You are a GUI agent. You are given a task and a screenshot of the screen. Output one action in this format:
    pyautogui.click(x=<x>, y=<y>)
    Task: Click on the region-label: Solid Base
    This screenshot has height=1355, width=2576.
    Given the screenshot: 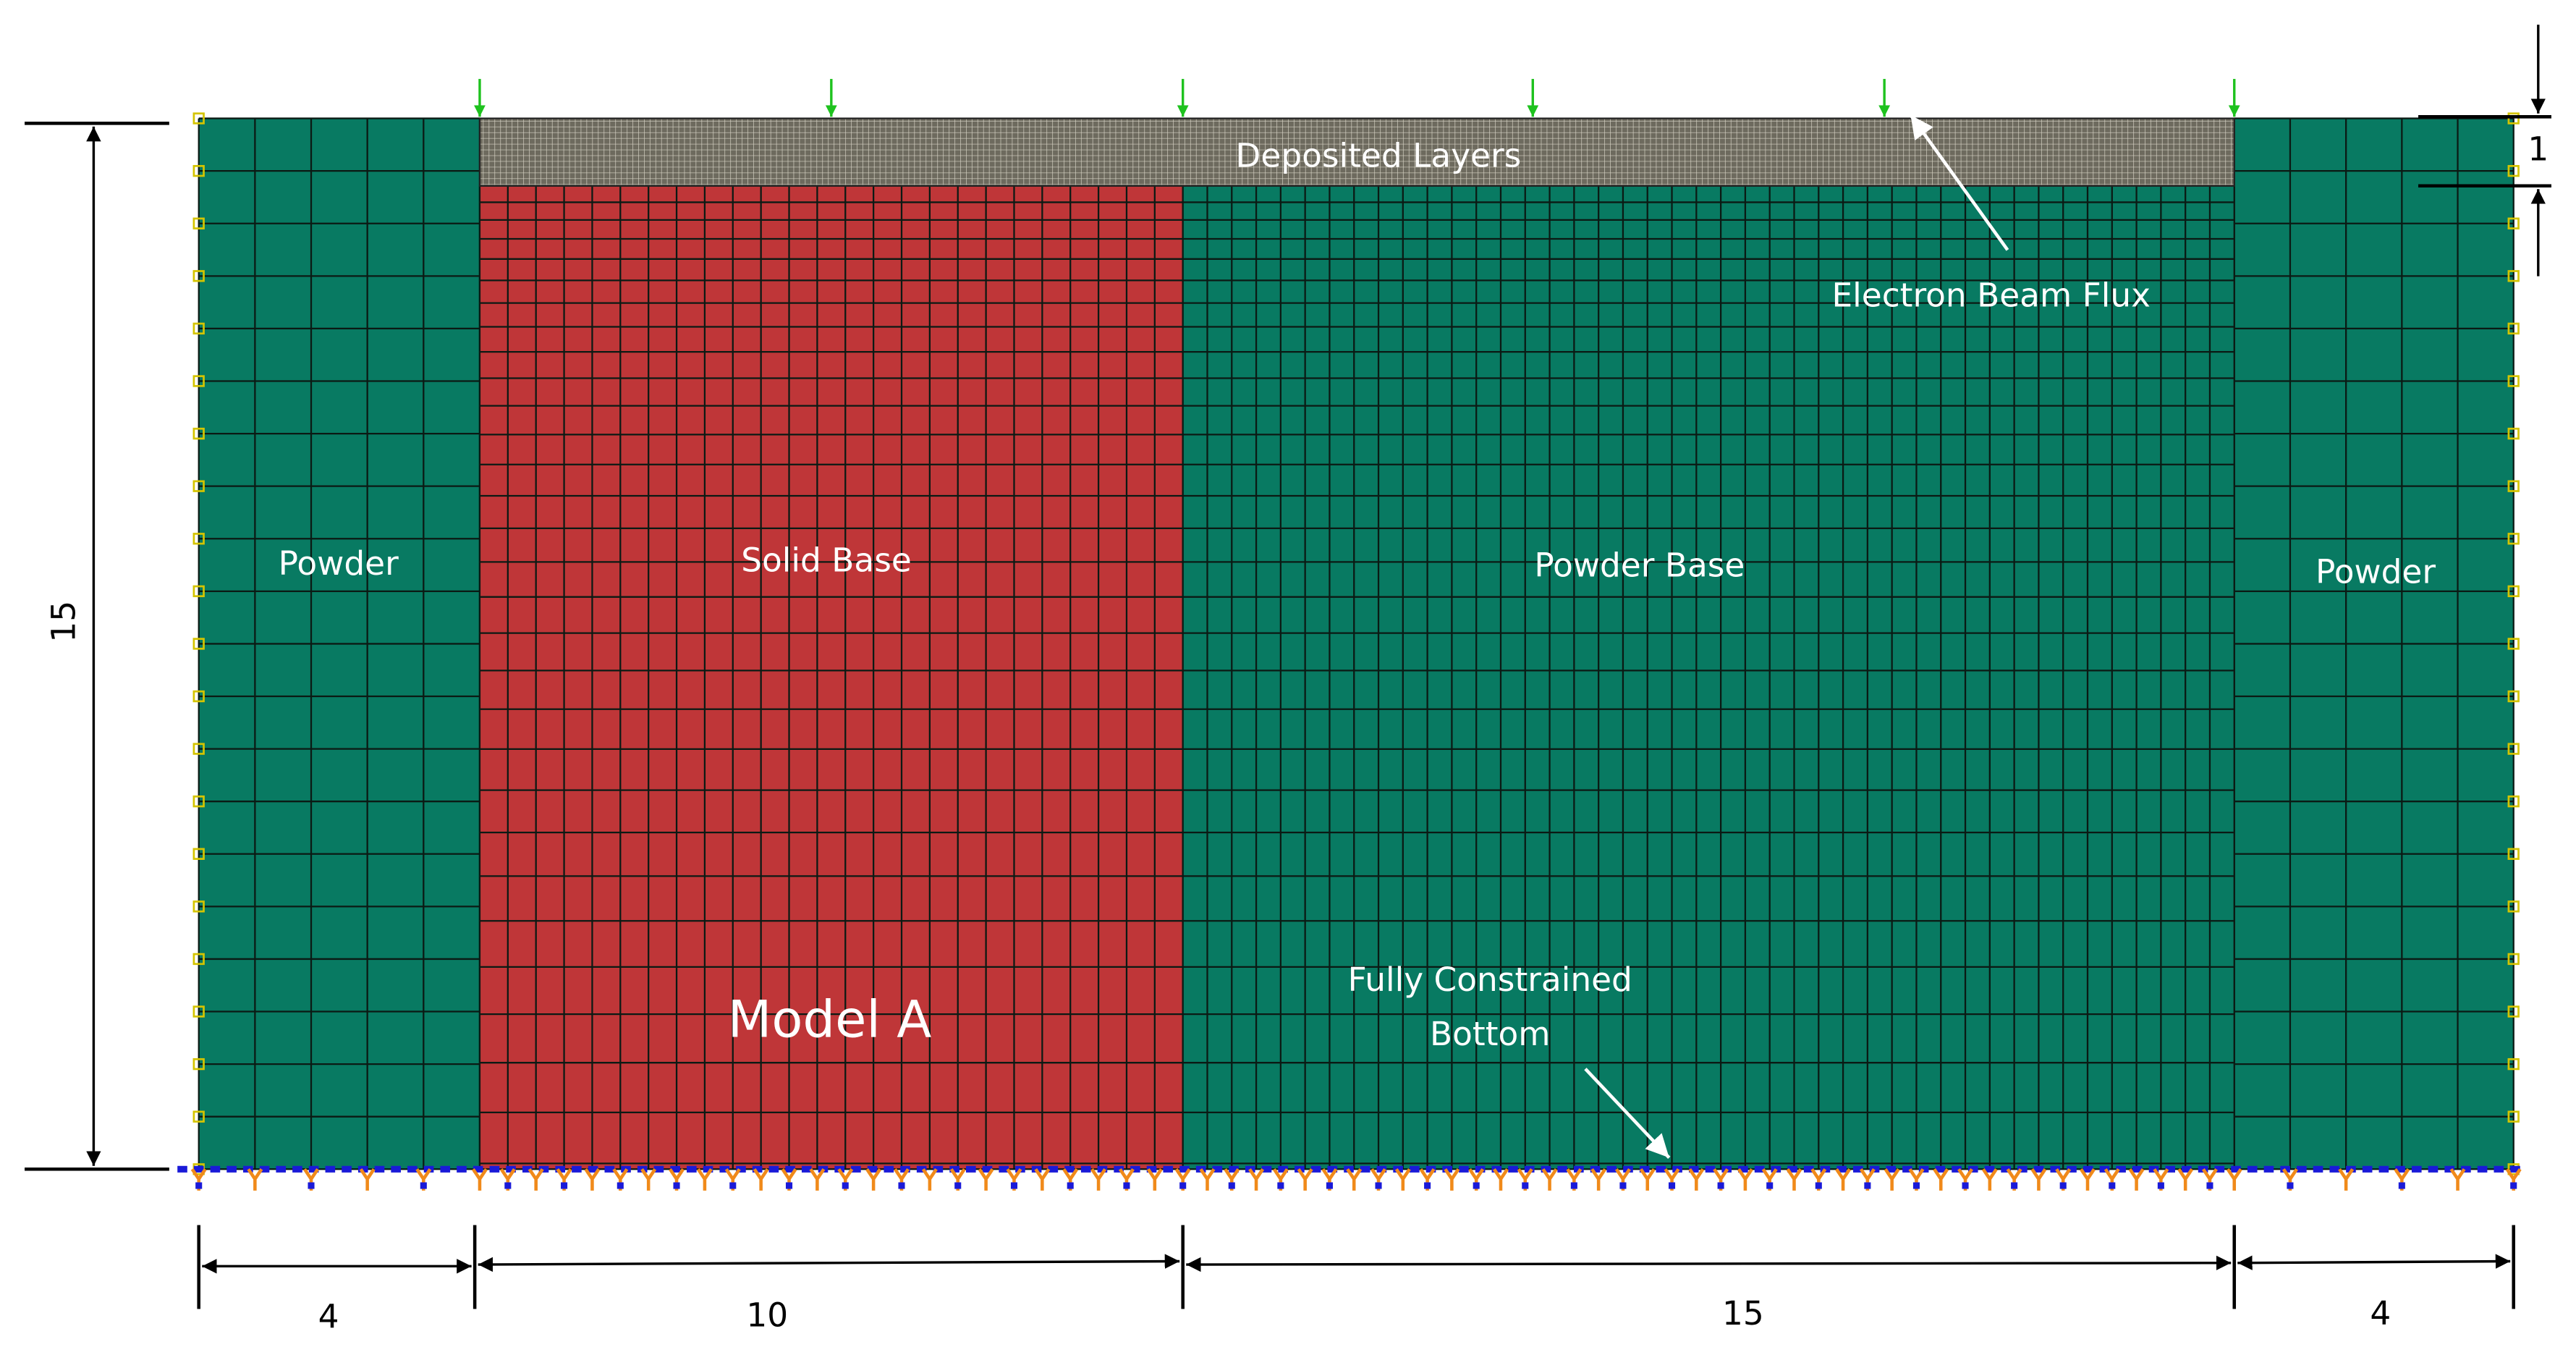 What is the action you would take?
    pyautogui.click(x=826, y=560)
    